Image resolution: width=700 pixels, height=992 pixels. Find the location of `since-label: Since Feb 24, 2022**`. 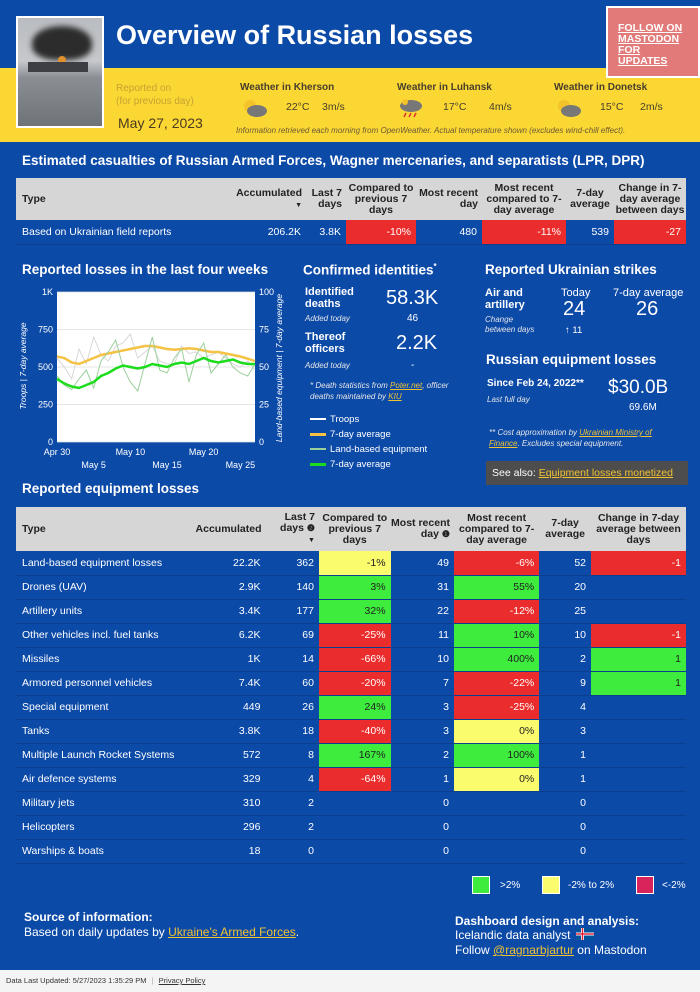

since-label: Since Feb 24, 2022** is located at coordinates (535, 383).